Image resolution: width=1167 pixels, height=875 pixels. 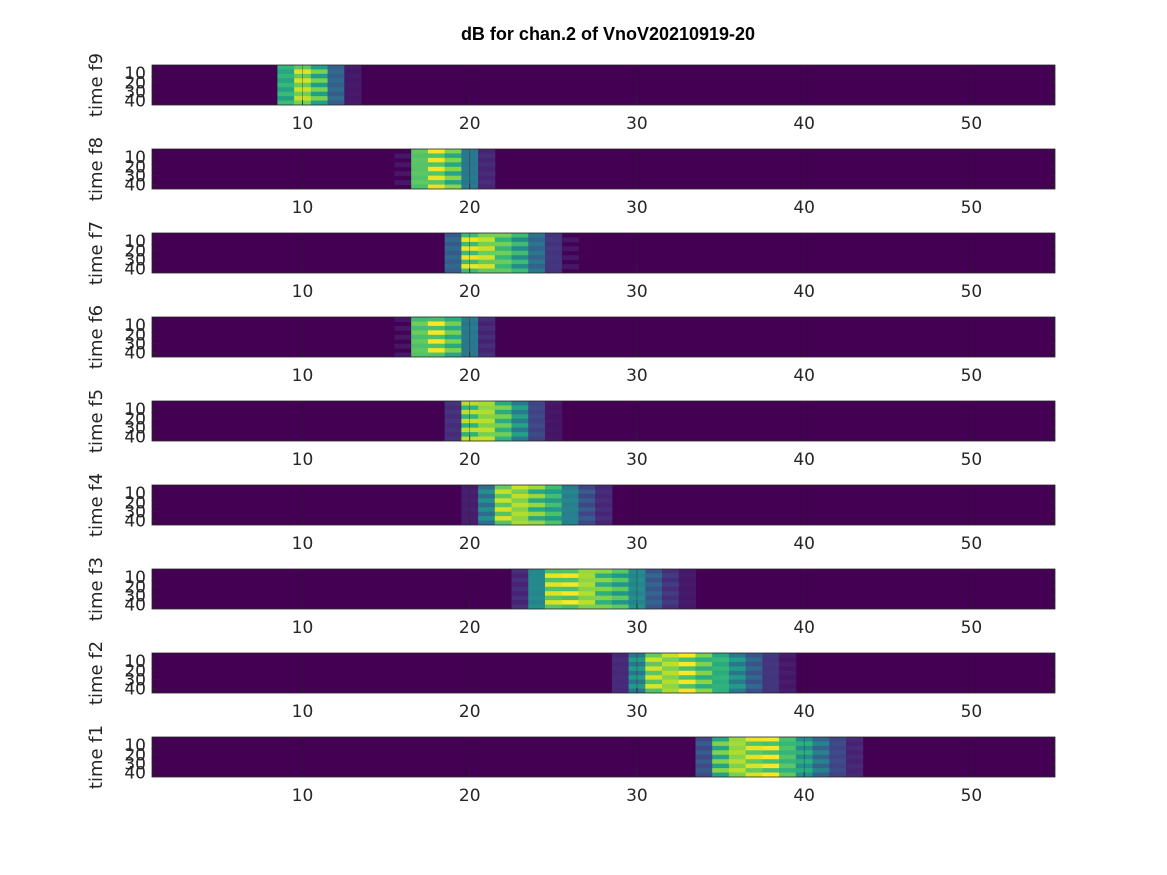 I want to click on heatmap-background, so click(x=603, y=337).